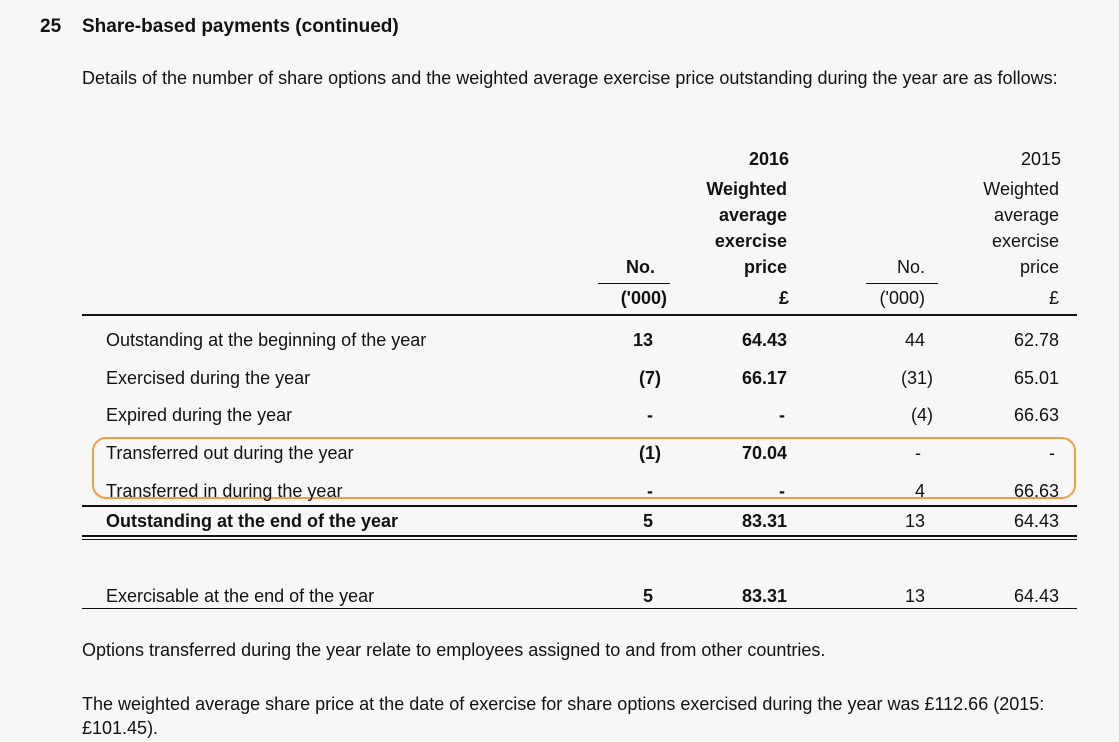 This screenshot has width=1119, height=742. What do you see at coordinates (922, 415) in the screenshot?
I see `cell-no-2015: (4)` at bounding box center [922, 415].